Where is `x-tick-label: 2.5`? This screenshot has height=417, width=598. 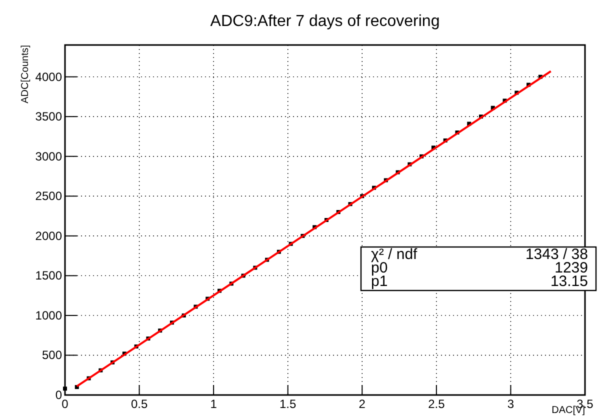
x-tick-label: 2.5 is located at coordinates (437, 404).